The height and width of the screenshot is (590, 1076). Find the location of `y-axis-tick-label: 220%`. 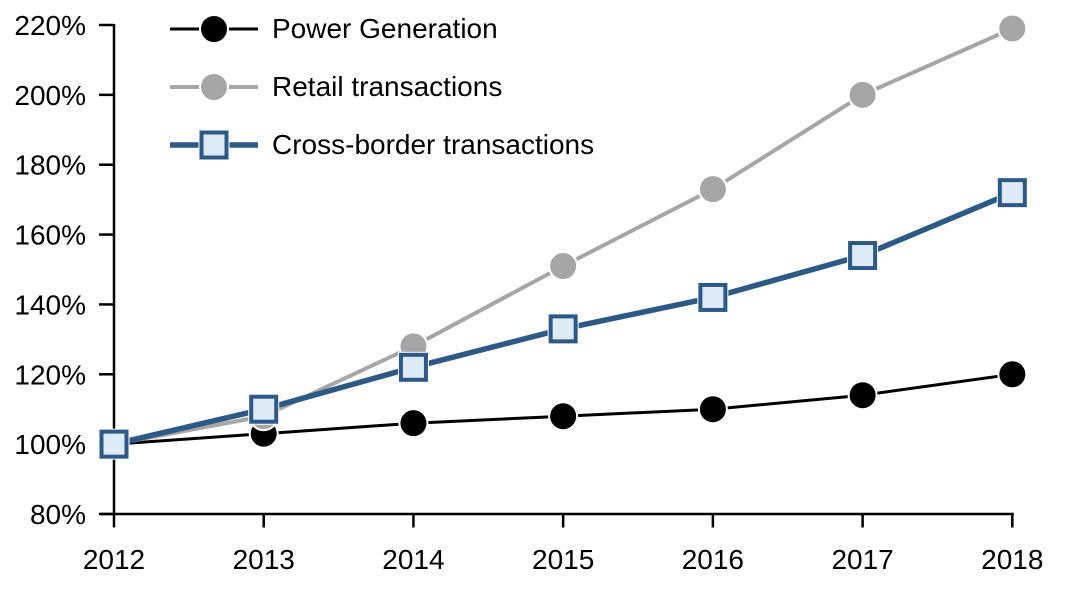

y-axis-tick-label: 220% is located at coordinates (50, 25).